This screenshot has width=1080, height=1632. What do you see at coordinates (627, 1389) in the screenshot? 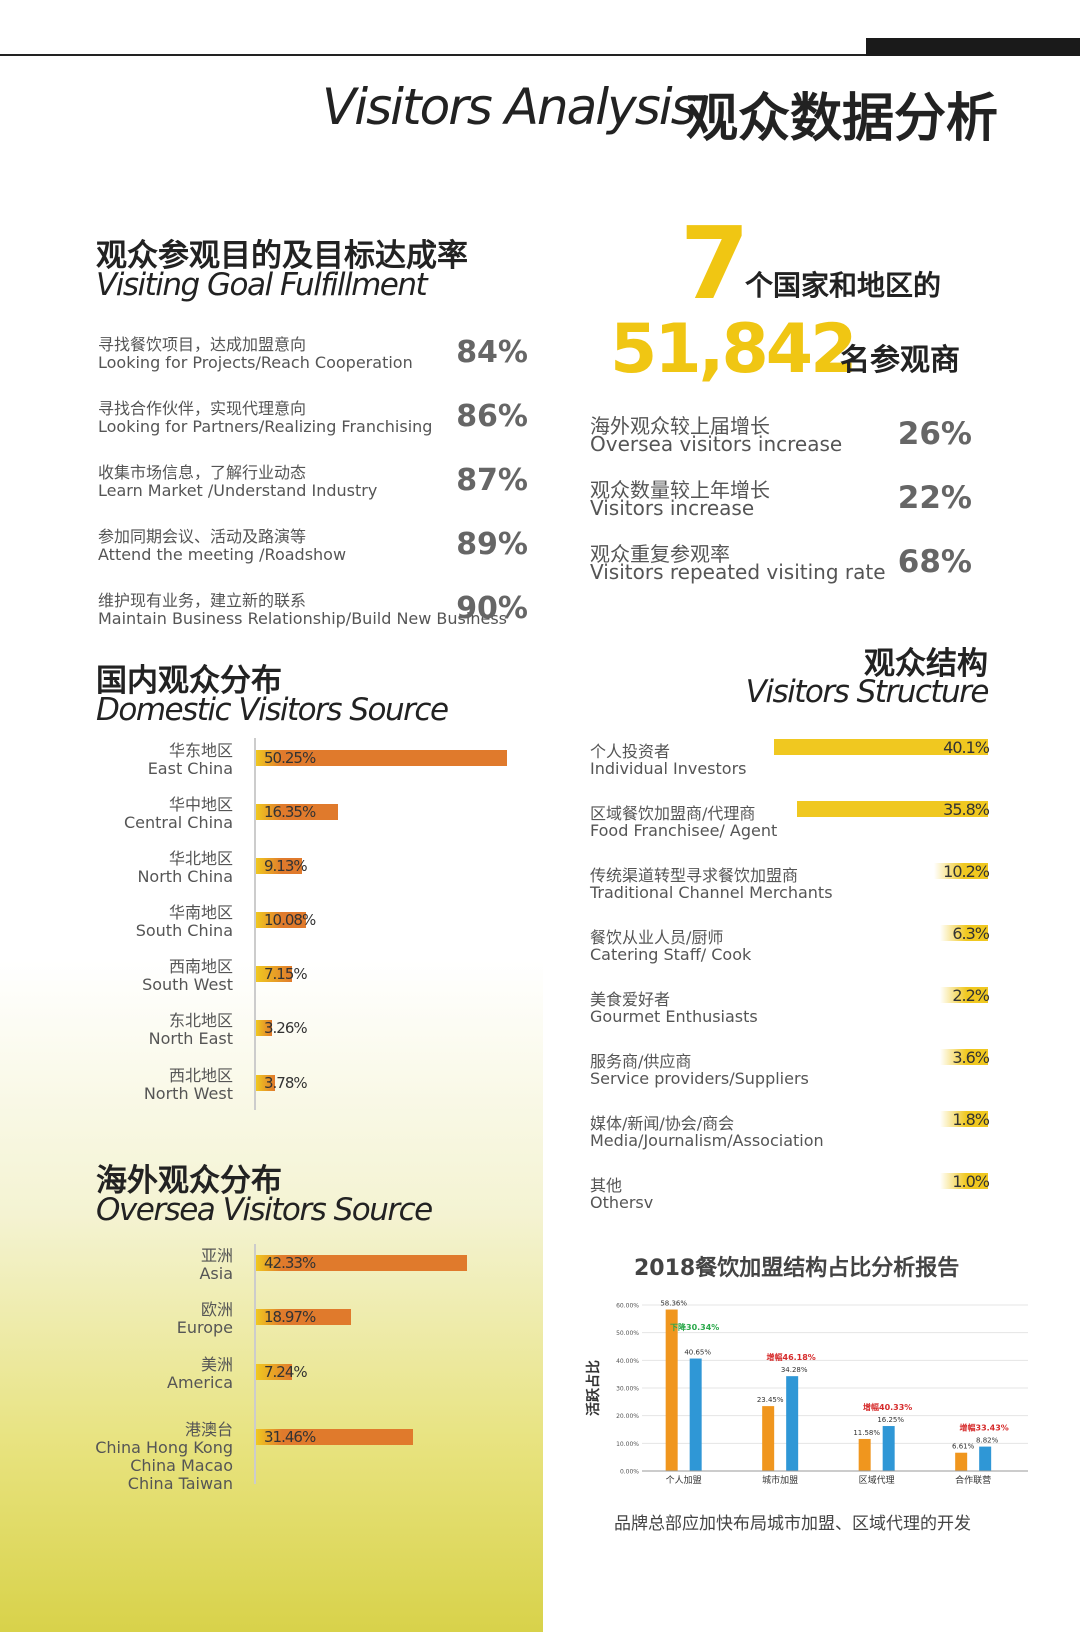
I see `y-tick-label: 30.00%` at bounding box center [627, 1389].